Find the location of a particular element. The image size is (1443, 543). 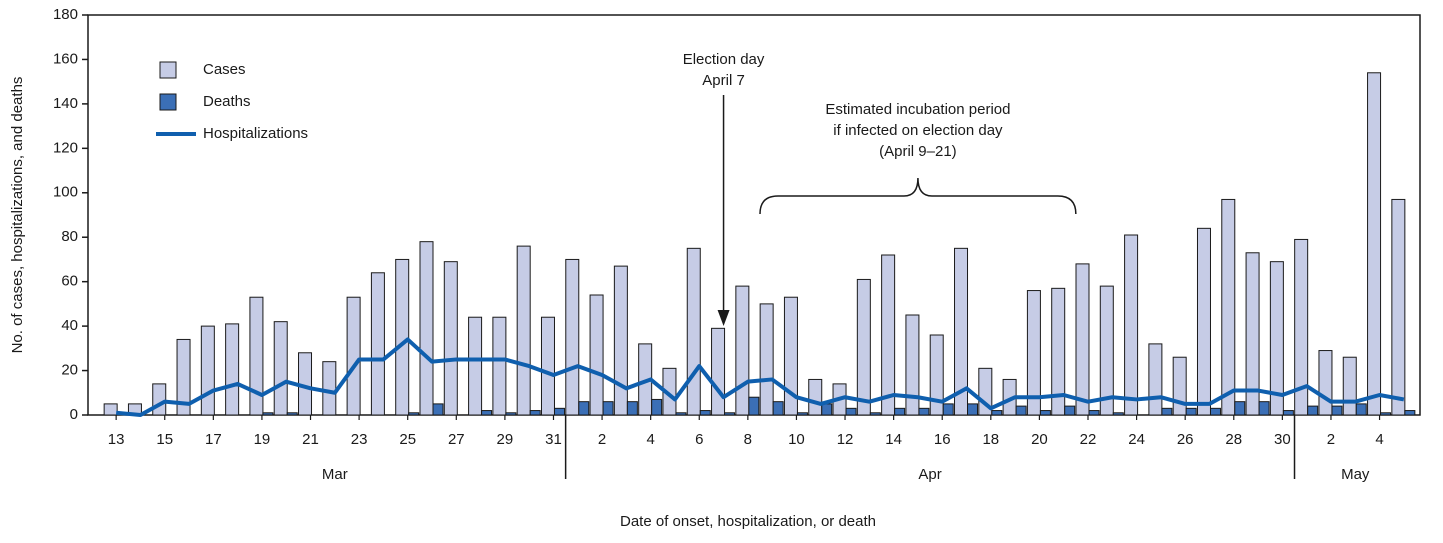

legend-label: Deaths is located at coordinates (227, 101).